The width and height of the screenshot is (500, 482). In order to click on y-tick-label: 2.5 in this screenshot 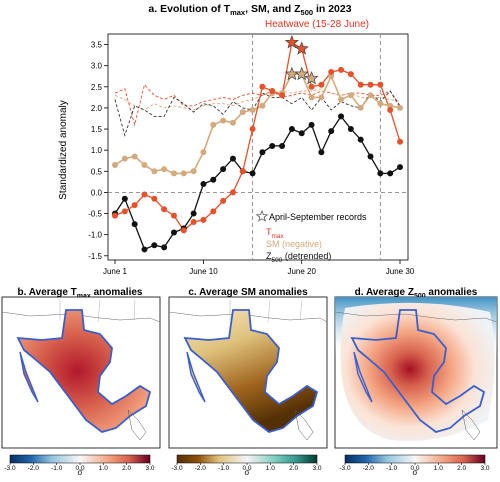, I will do `click(97, 87)`.